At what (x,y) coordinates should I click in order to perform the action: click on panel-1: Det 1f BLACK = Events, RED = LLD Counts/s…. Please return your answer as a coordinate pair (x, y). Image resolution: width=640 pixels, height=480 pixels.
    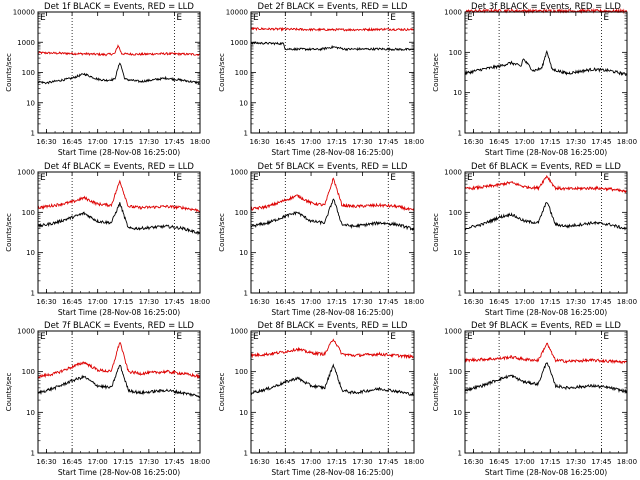
    Looking at the image, I should click on (107, 79).